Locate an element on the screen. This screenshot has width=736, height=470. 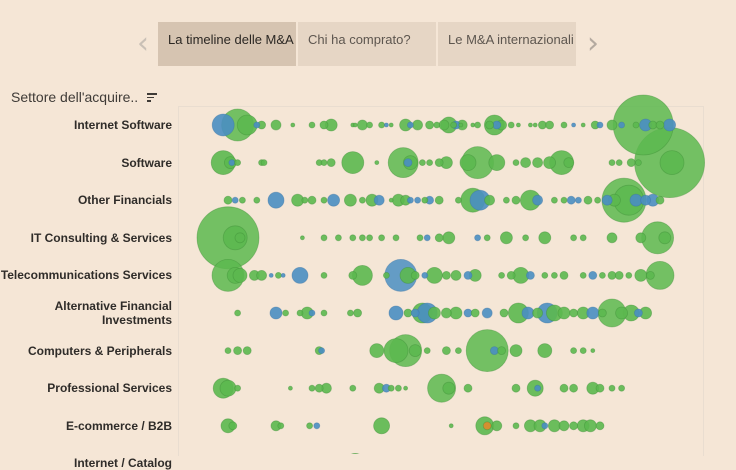
tab-ma-internazionali: Le M&A internazionali is located at coordinates (507, 44).